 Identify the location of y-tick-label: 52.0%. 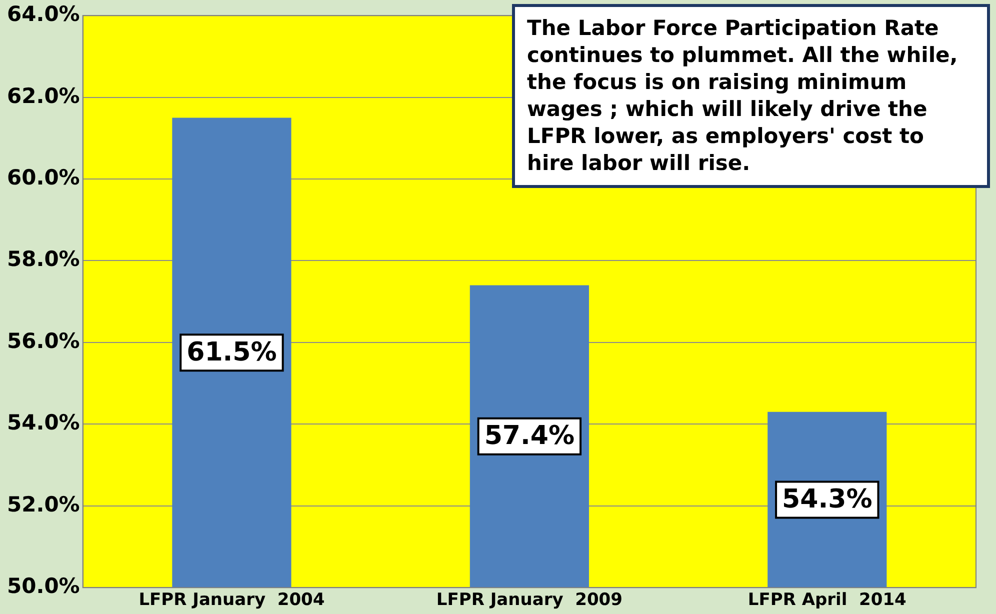
(43, 504).